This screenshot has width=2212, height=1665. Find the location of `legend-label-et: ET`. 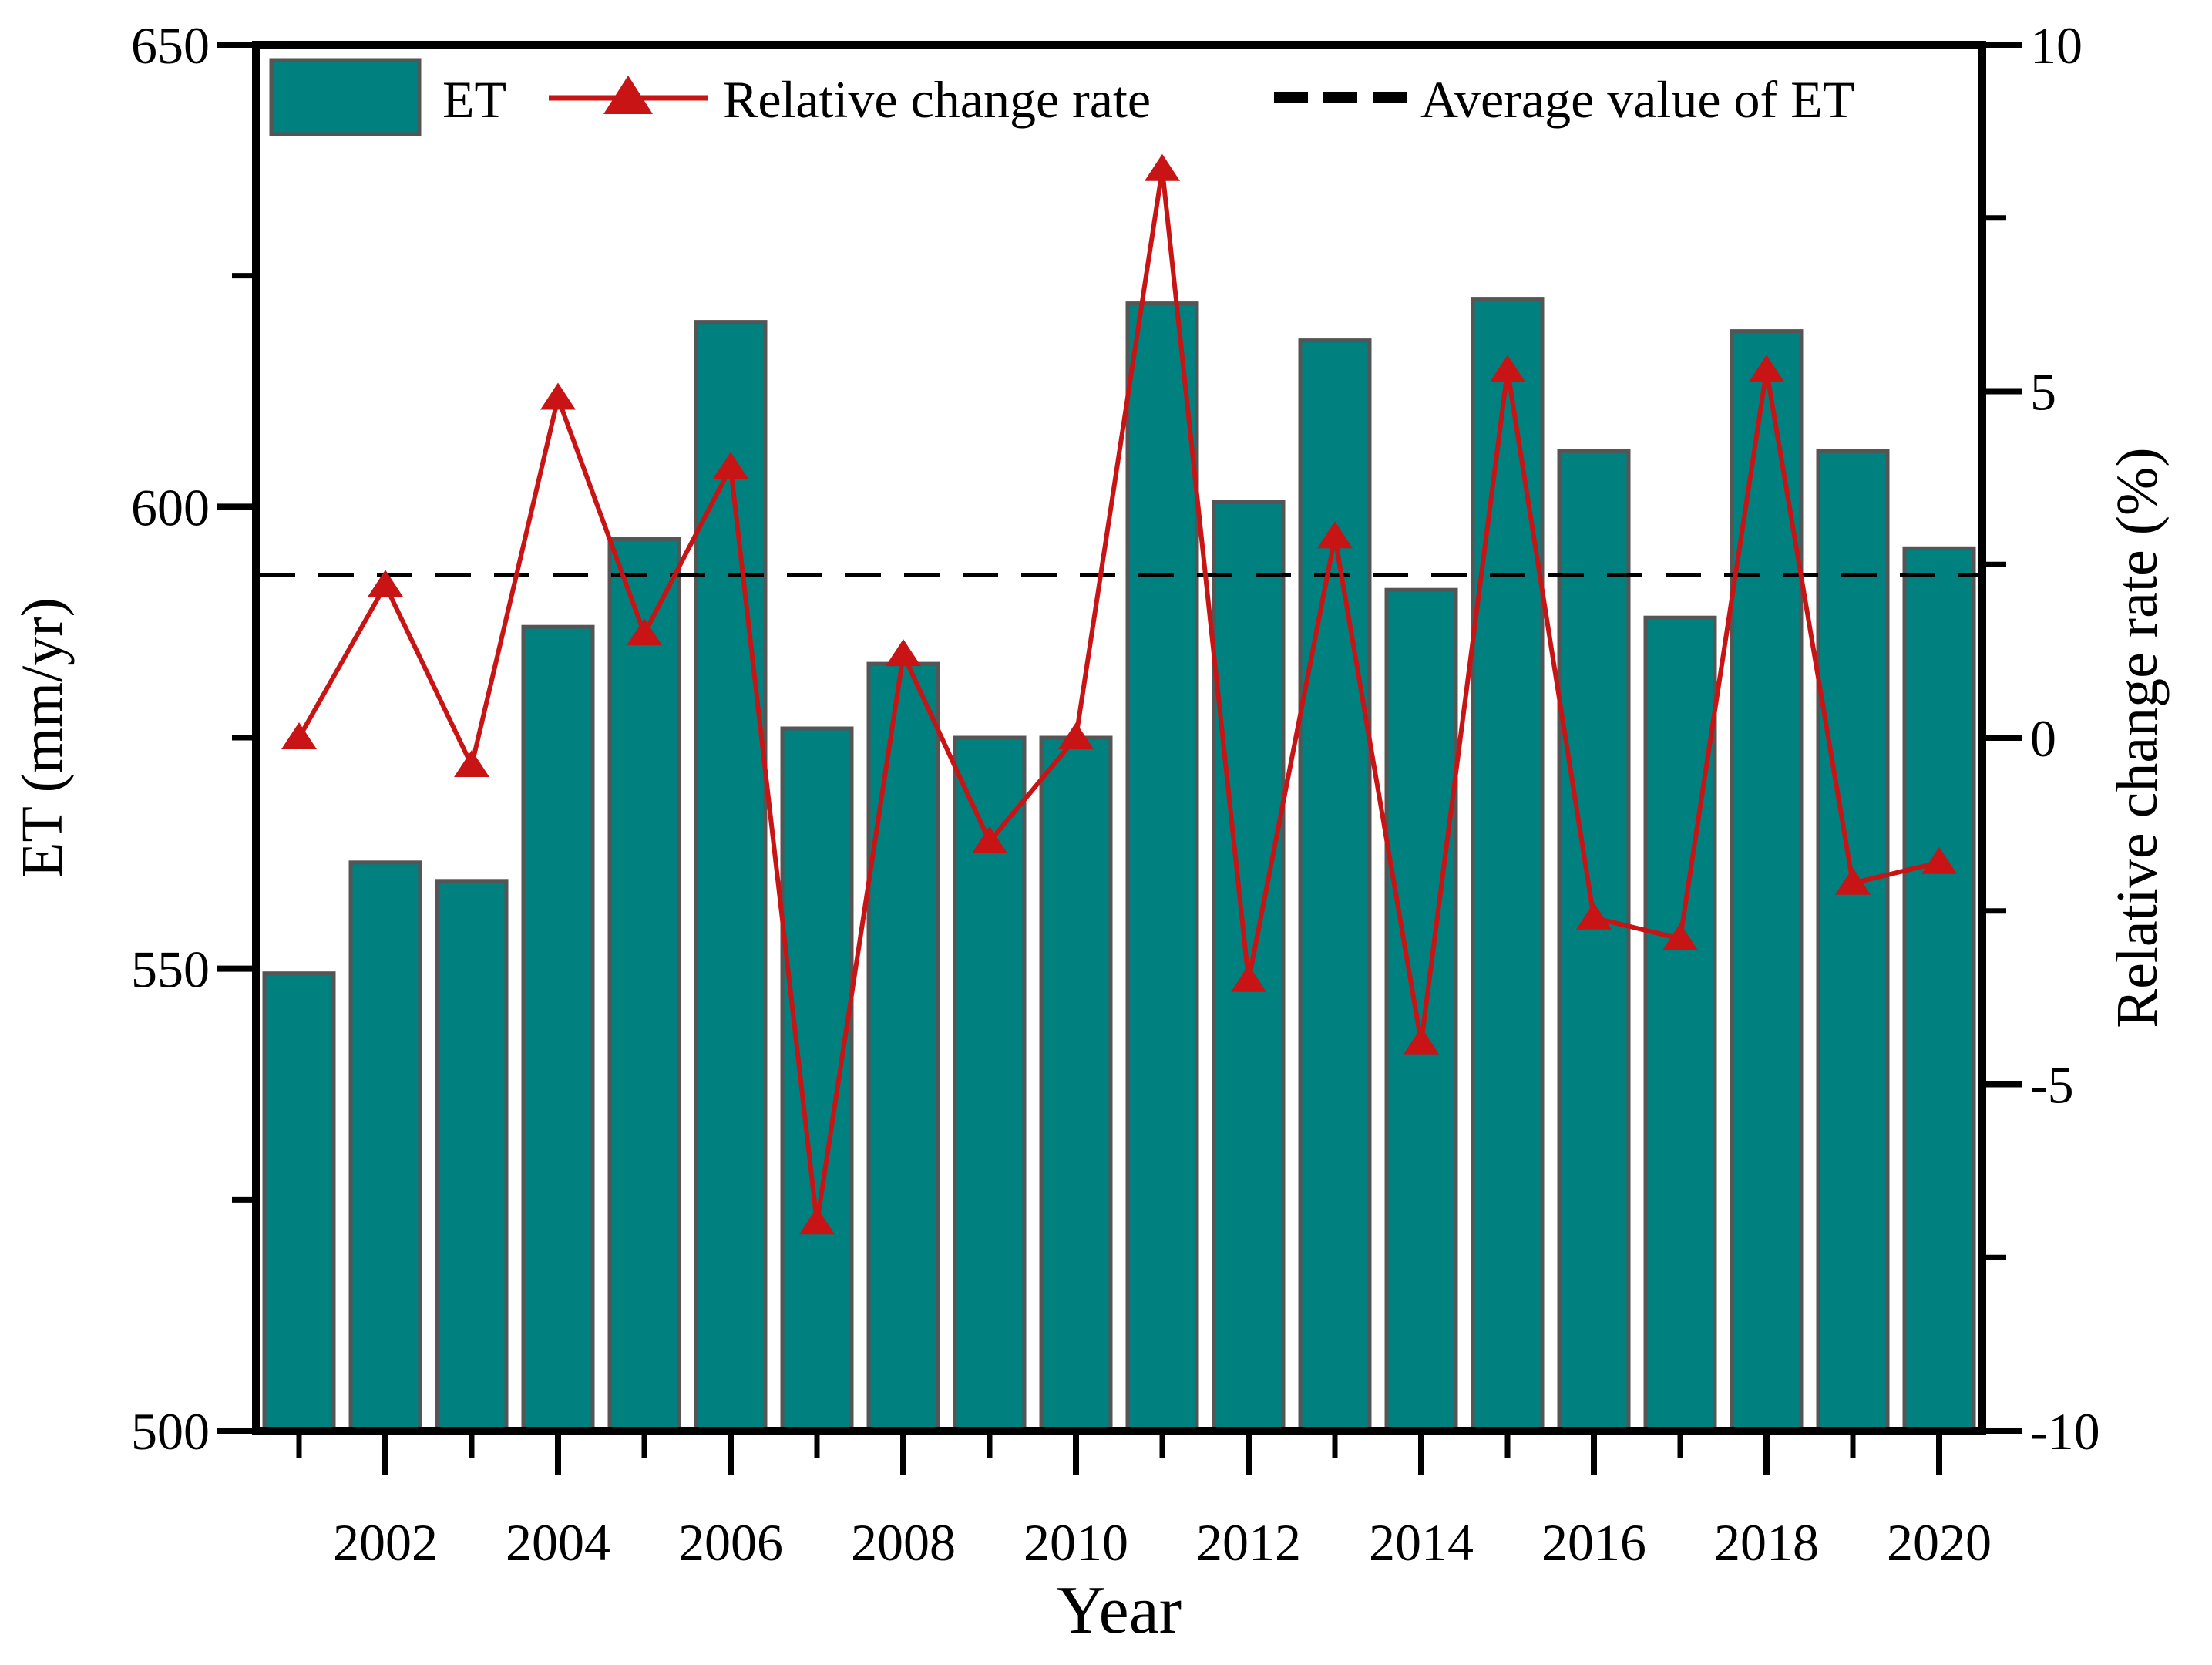

legend-label-et: ET is located at coordinates (474, 100).